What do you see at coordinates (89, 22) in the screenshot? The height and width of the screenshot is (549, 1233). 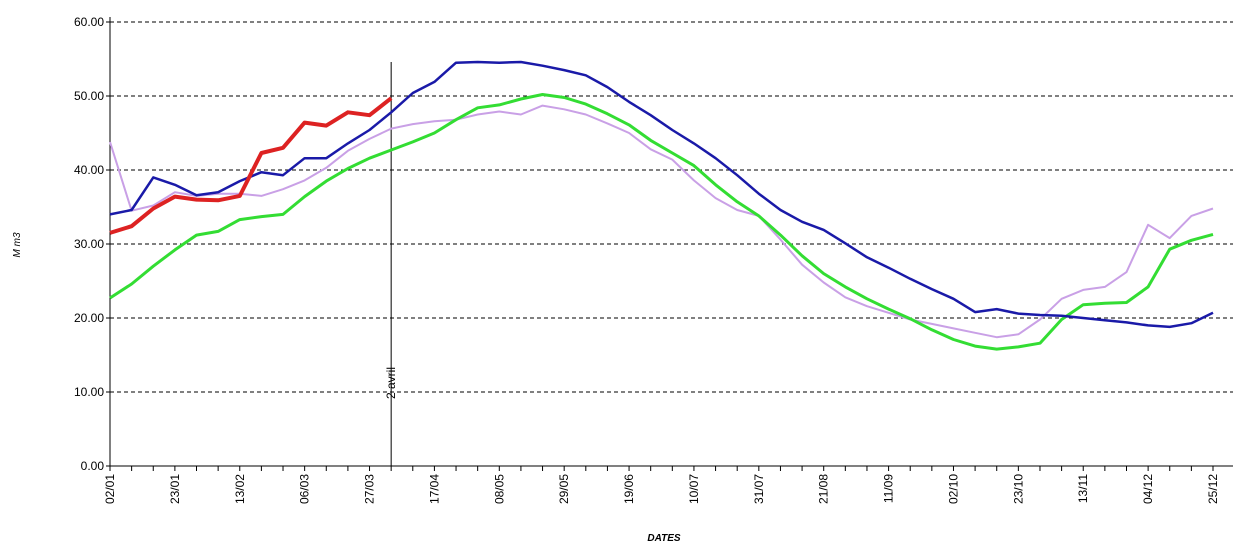 I see `y-tick-label: 60.00` at bounding box center [89, 22].